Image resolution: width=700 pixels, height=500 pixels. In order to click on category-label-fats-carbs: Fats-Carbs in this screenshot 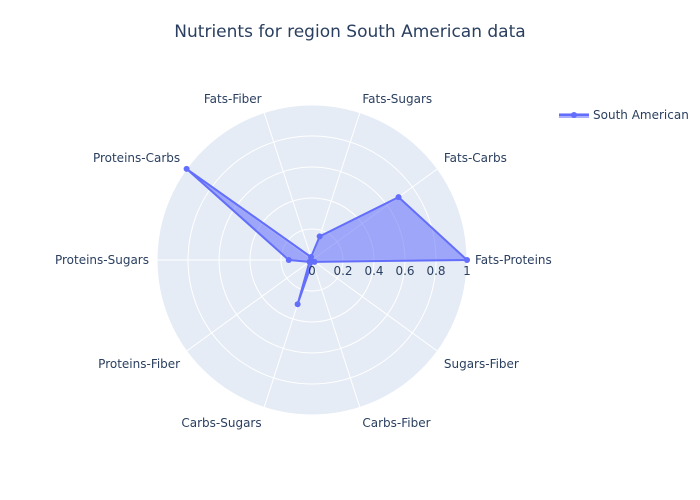, I will do `click(475, 158)`.